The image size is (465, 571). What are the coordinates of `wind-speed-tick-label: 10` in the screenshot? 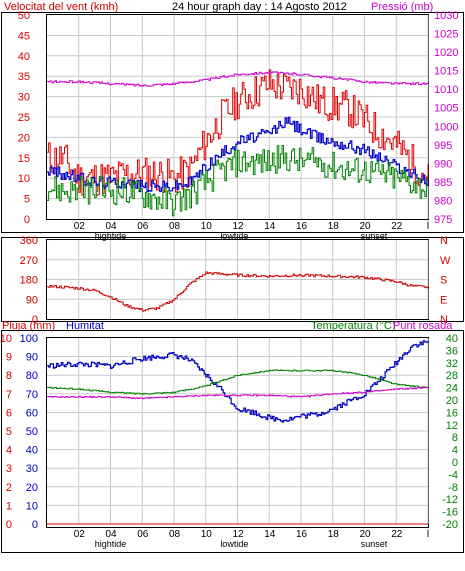 It's located at (24, 179).